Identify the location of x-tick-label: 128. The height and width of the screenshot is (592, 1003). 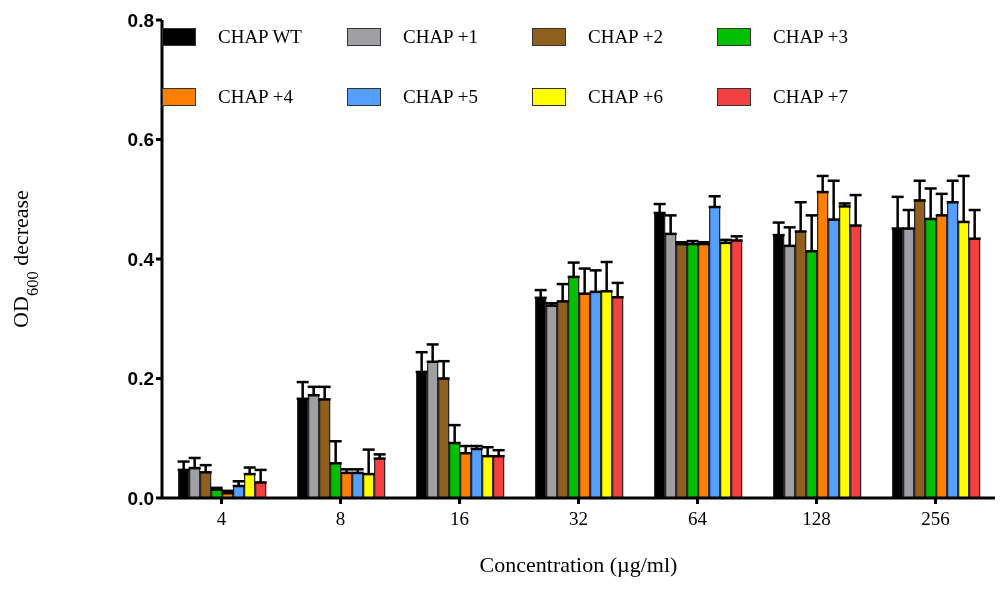
(816, 519).